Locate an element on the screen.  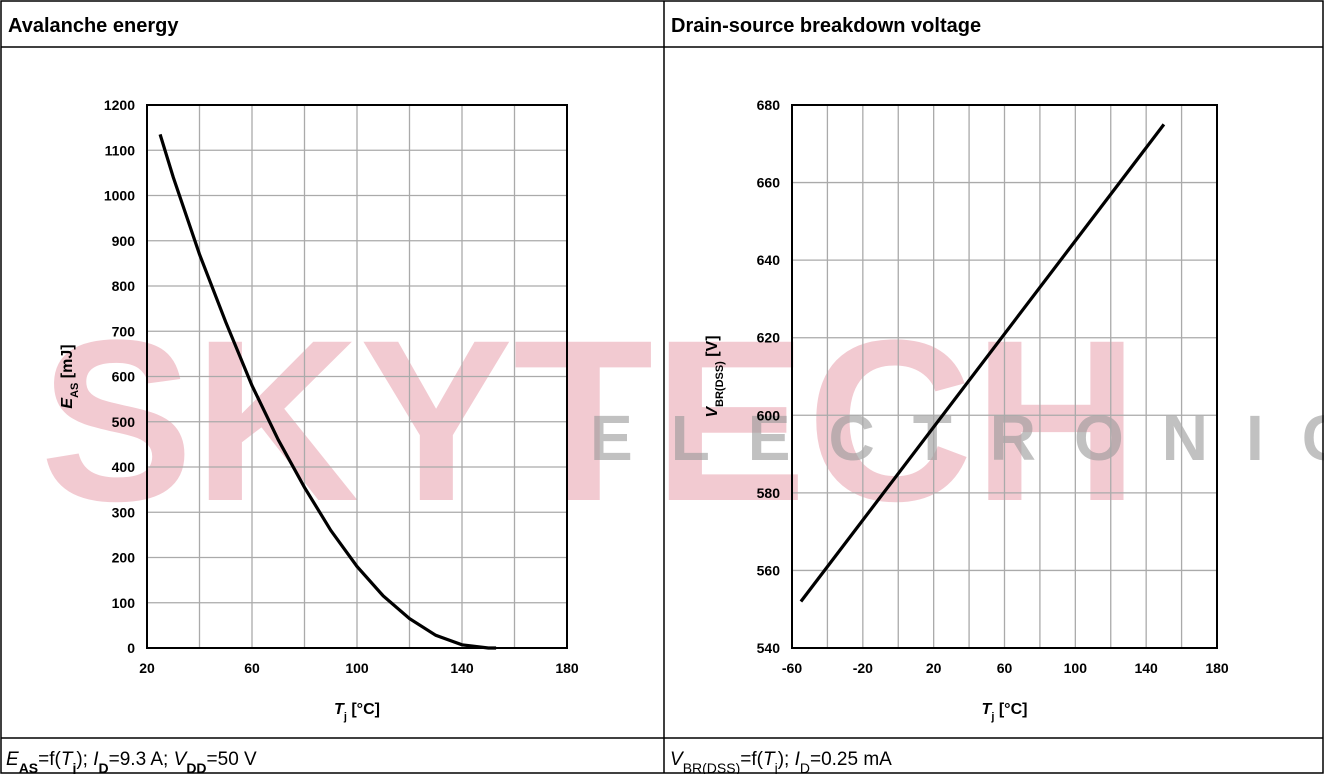
y-tick-label: 500 is located at coordinates (124, 422).